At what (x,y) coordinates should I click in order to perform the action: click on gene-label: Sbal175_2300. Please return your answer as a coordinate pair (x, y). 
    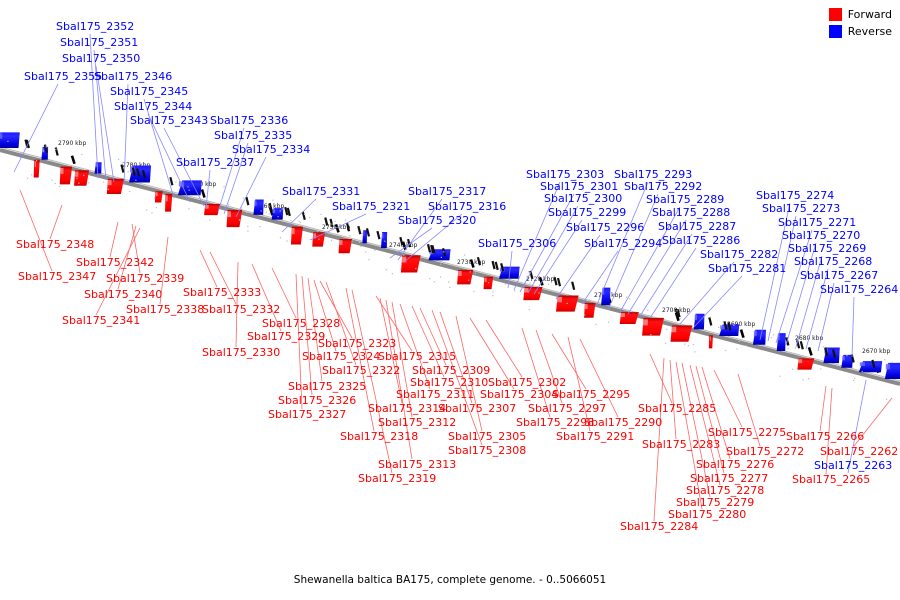
    Looking at the image, I should click on (583, 198).